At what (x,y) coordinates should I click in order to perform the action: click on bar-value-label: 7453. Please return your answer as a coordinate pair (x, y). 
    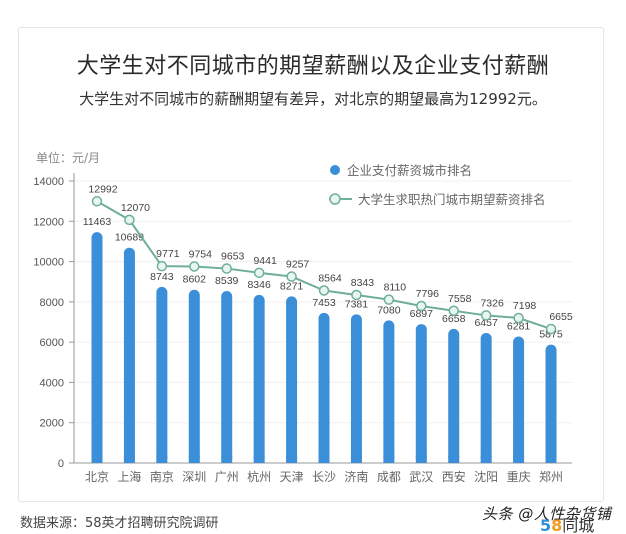
    Looking at the image, I should click on (324, 303).